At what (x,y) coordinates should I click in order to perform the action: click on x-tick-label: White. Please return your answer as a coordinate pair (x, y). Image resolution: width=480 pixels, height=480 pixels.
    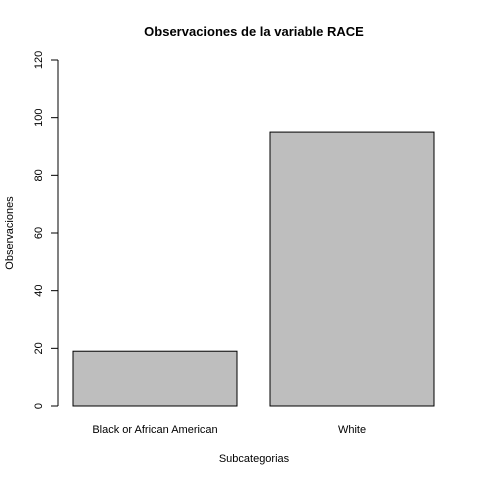
    Looking at the image, I should click on (352, 430).